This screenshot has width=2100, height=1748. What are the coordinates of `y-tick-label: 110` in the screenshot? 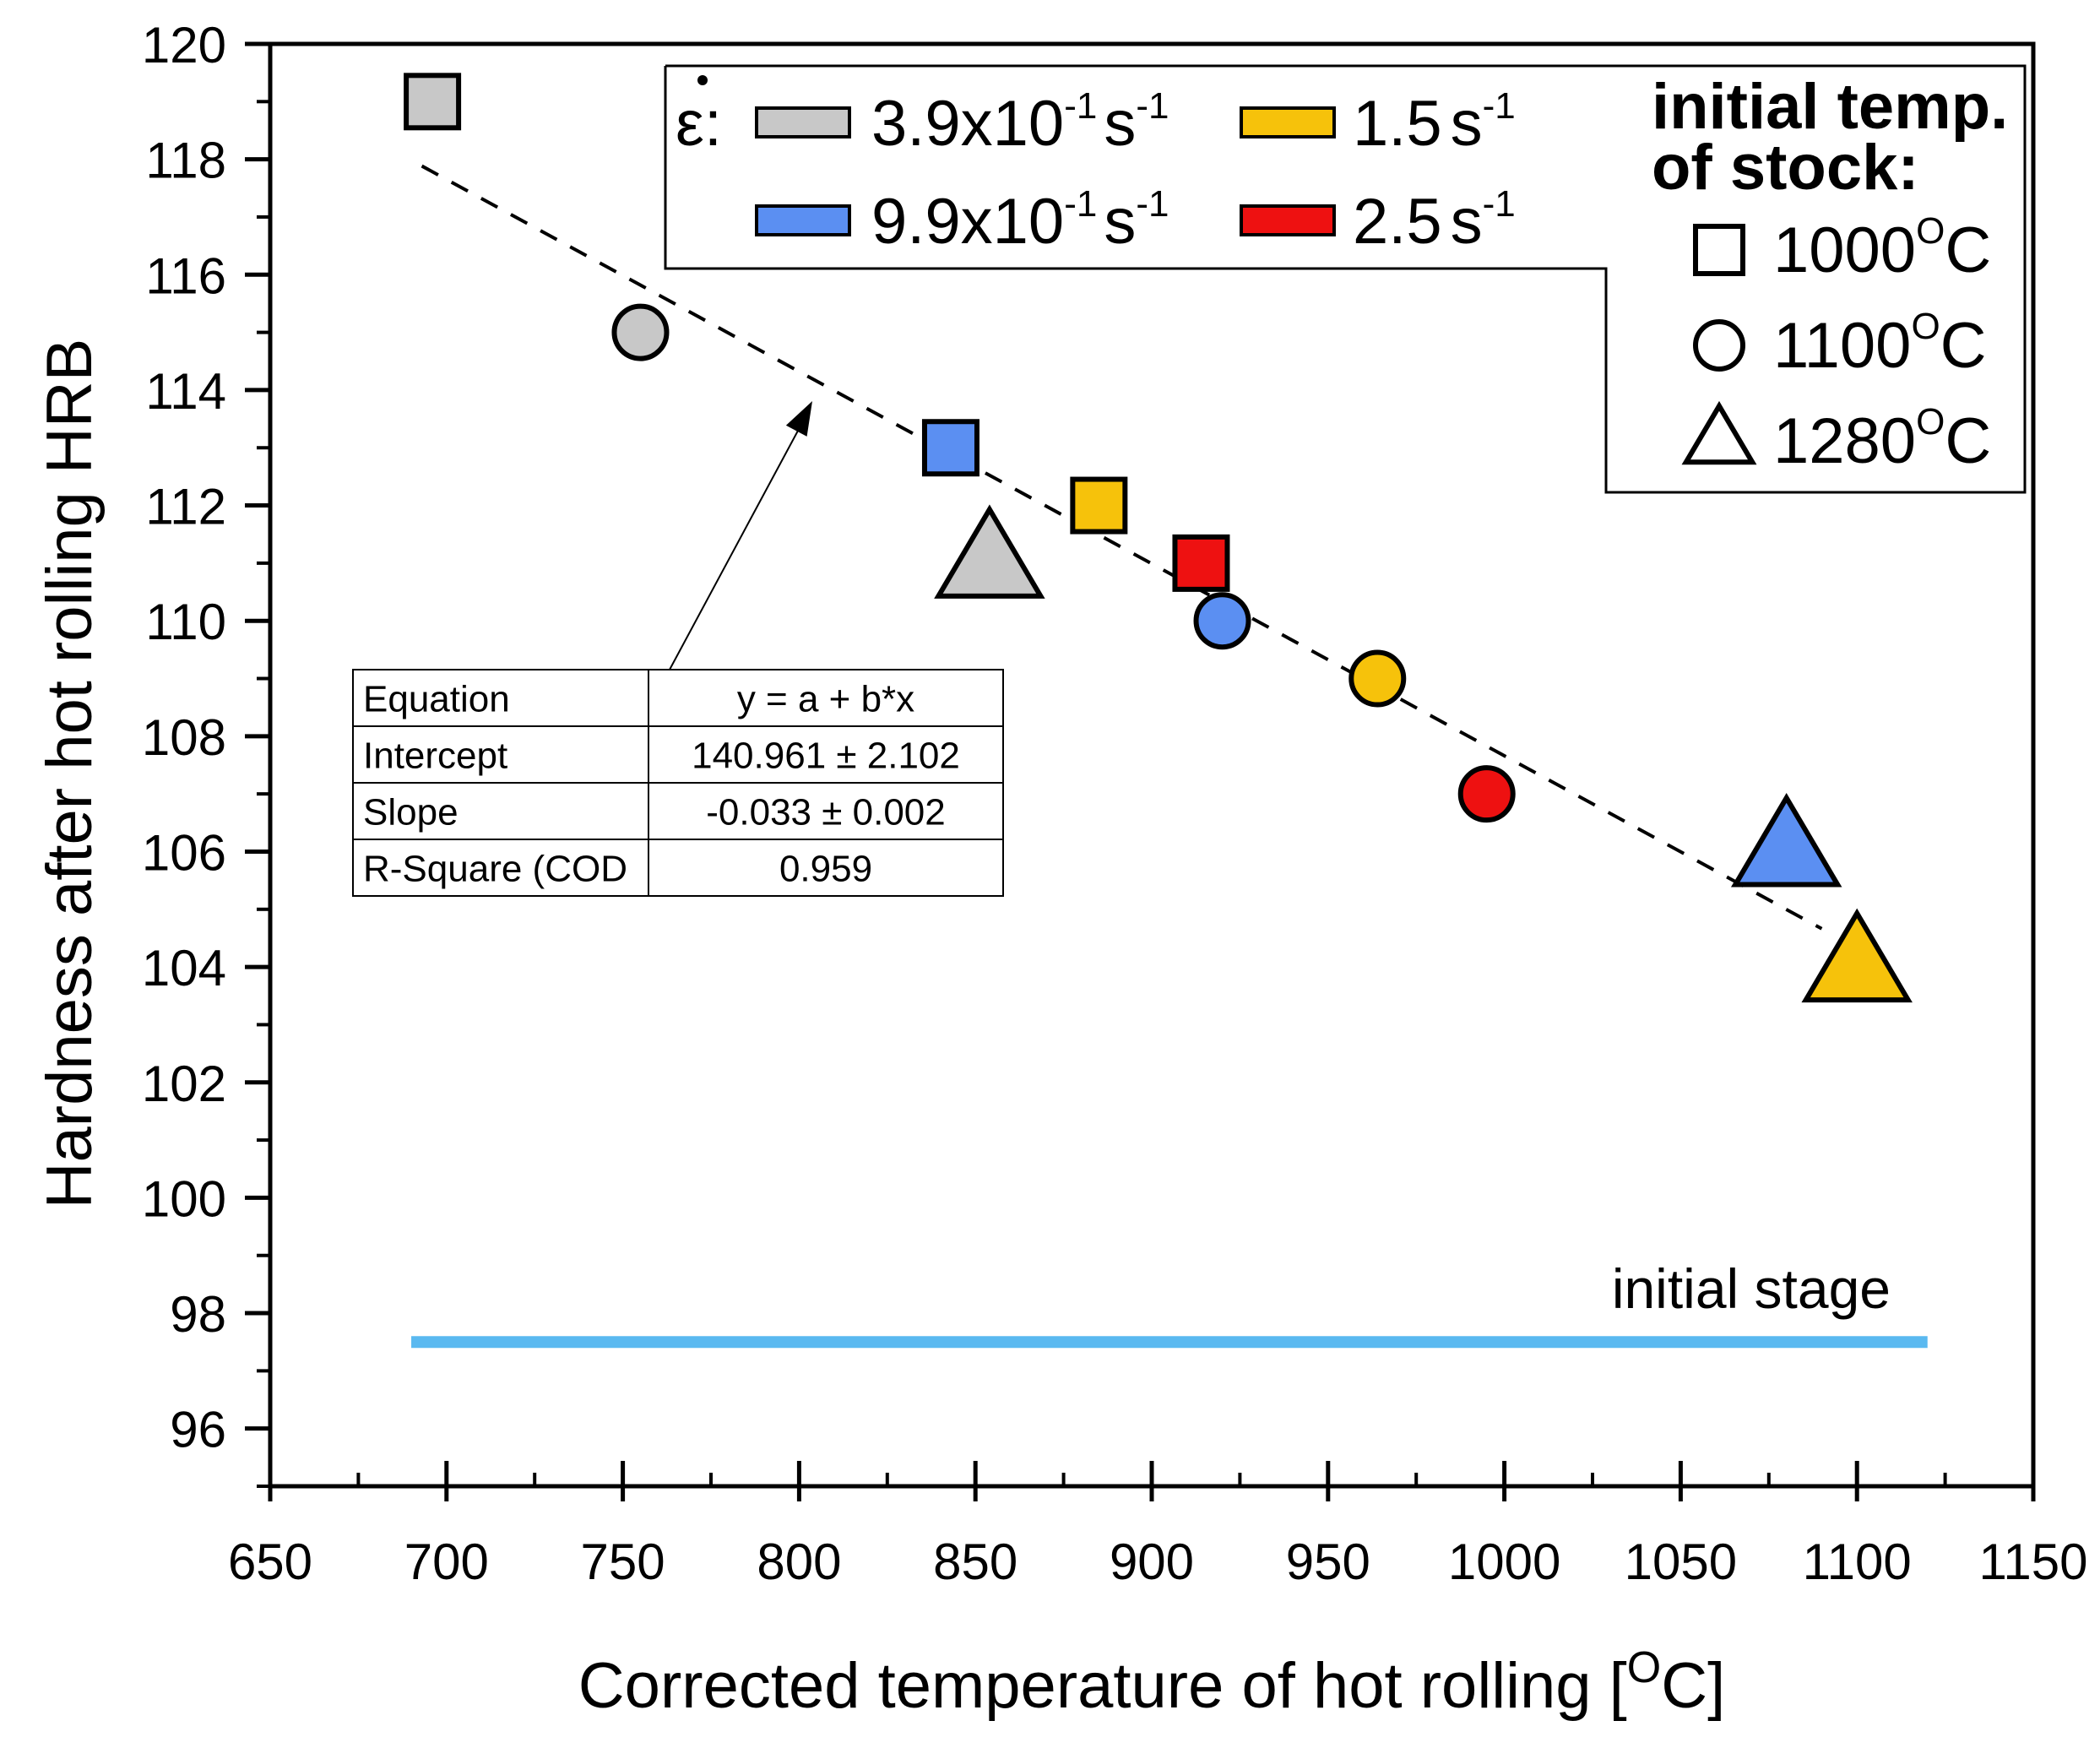 It's located at (186, 622).